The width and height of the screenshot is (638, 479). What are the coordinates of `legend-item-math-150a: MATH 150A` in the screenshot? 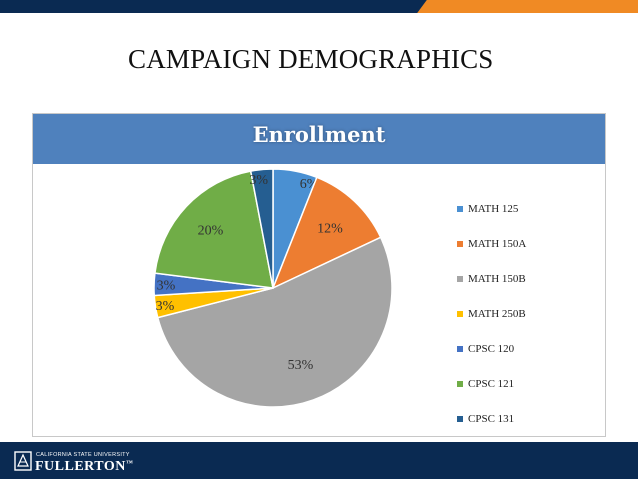 It's located at (491, 244).